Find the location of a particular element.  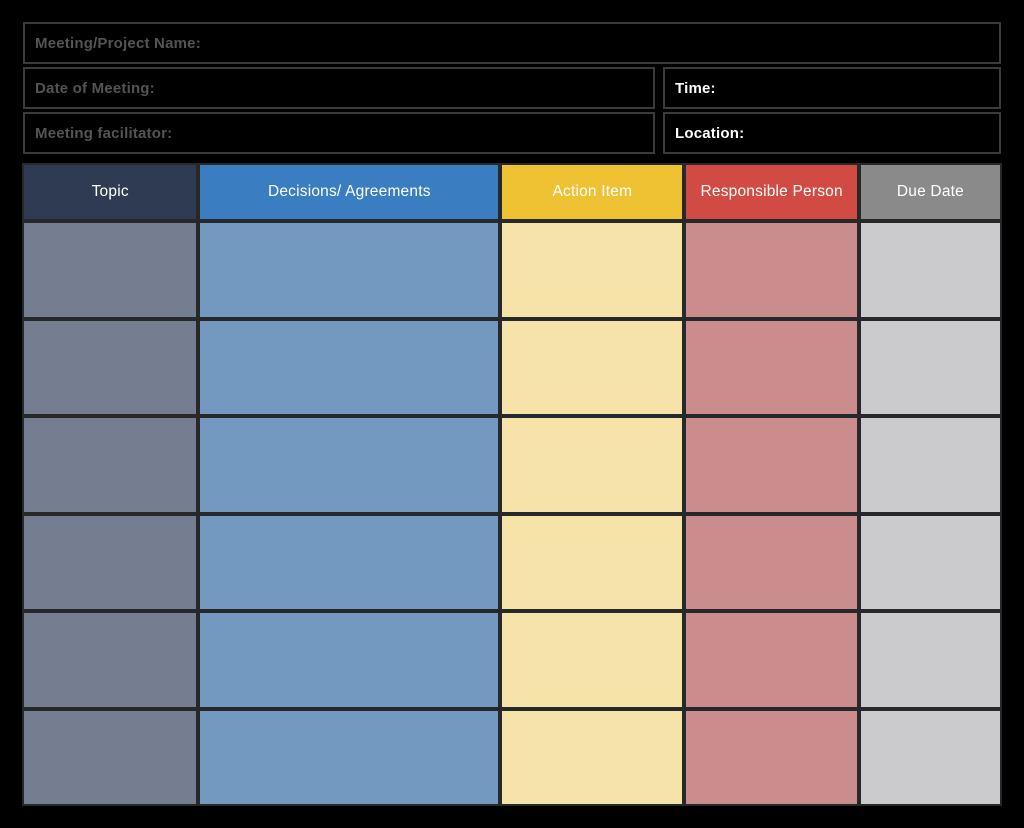

column-header-action-item: Action Item is located at coordinates (592, 192).